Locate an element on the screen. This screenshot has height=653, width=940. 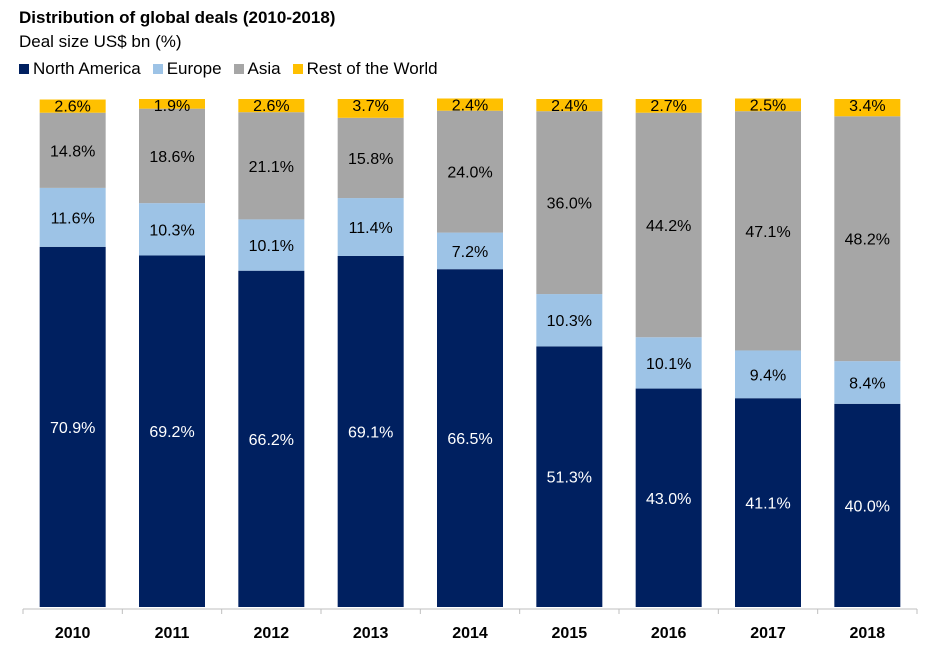
legend-item-europe: Europe is located at coordinates (187, 69).